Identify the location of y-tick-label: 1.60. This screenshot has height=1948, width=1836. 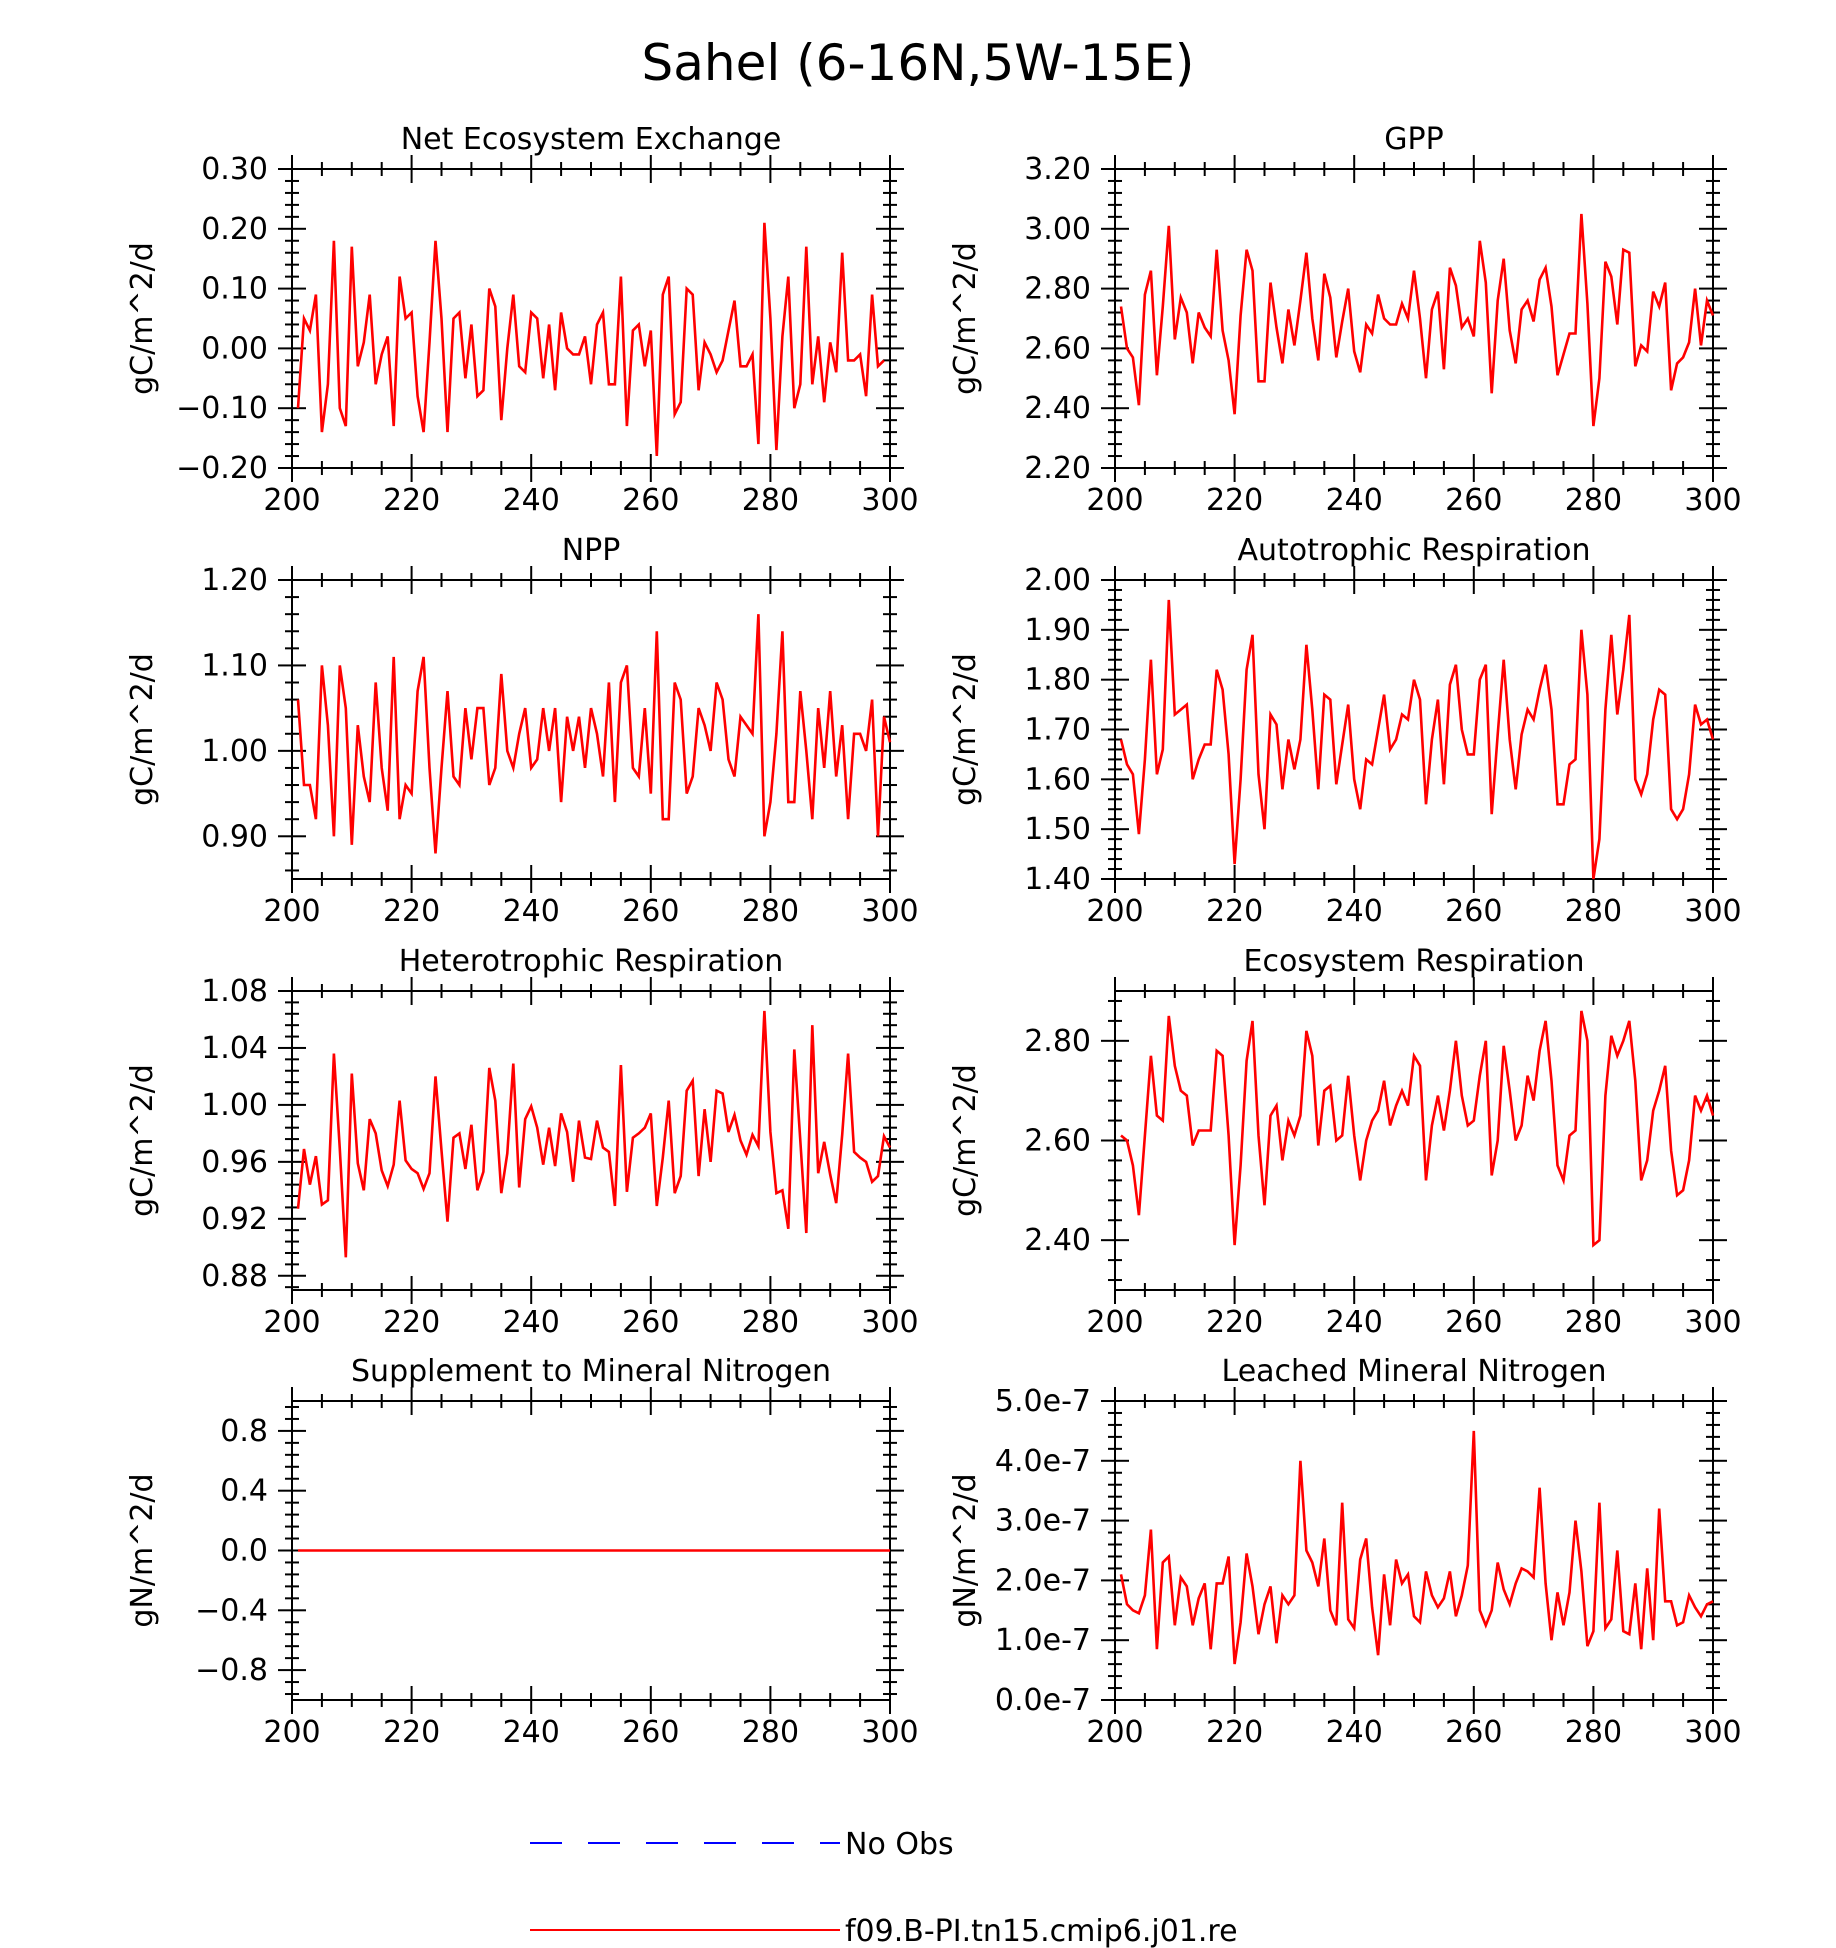
(1057, 779).